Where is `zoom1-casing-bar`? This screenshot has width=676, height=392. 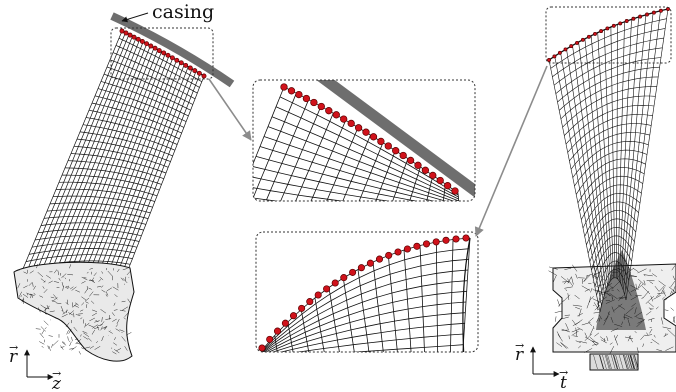 zoom1-casing-bar is located at coordinates (391, 140).